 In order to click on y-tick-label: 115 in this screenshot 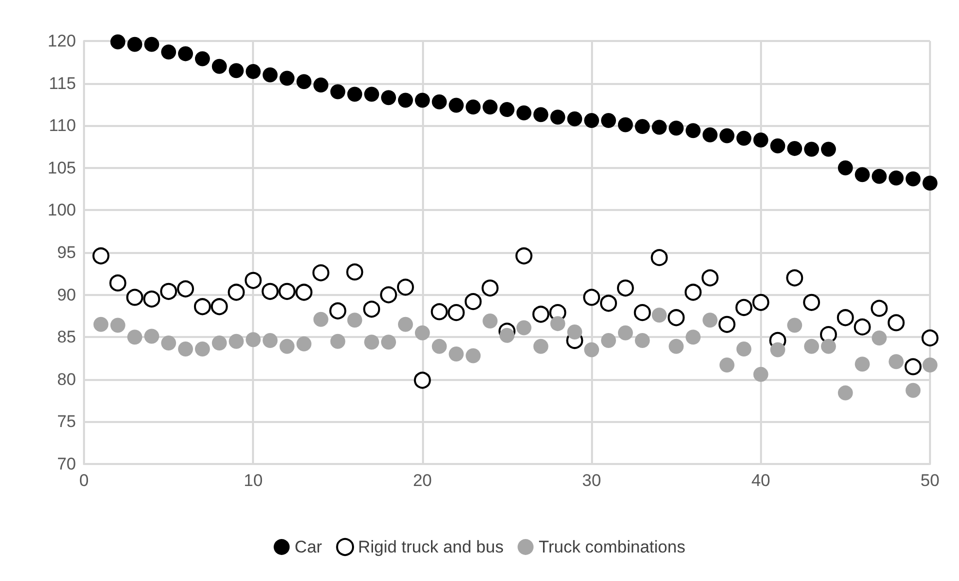, I will do `click(62, 83)`.